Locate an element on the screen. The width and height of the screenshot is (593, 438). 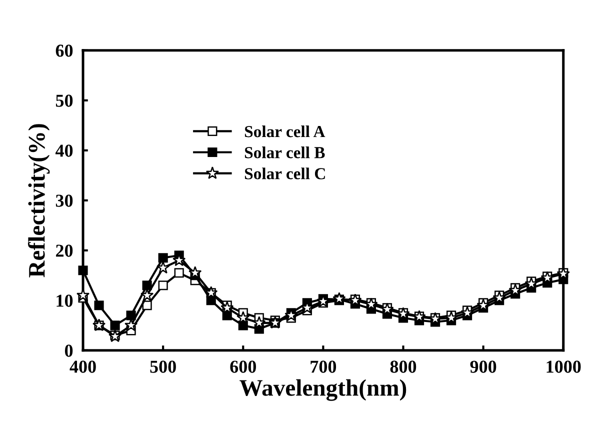
y-tick-label: 40 is located at coordinates (64, 150).